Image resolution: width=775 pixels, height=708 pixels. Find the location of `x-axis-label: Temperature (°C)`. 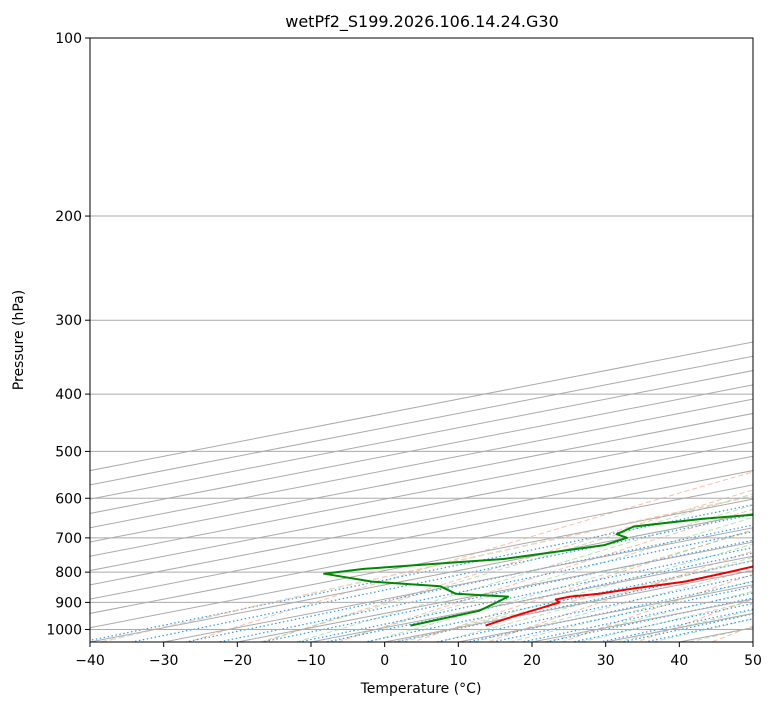

x-axis-label: Temperature (°C) is located at coordinates (421, 689).